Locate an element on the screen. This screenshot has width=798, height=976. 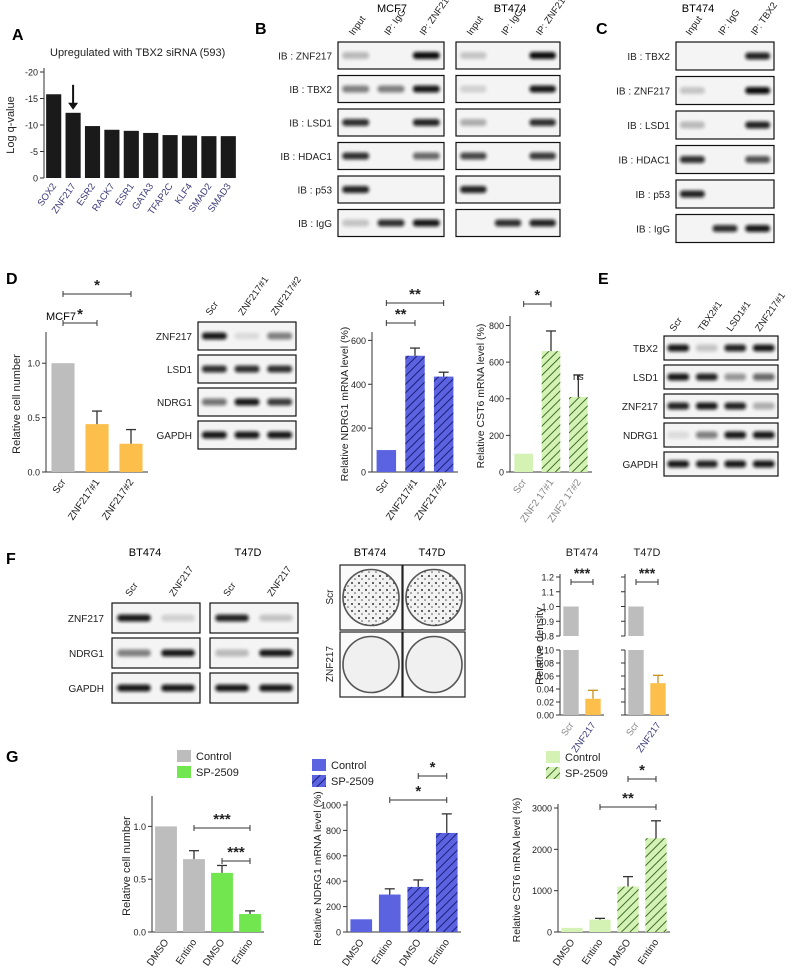
chart-G3-ytick-label: 1000 is located at coordinates (542, 891).